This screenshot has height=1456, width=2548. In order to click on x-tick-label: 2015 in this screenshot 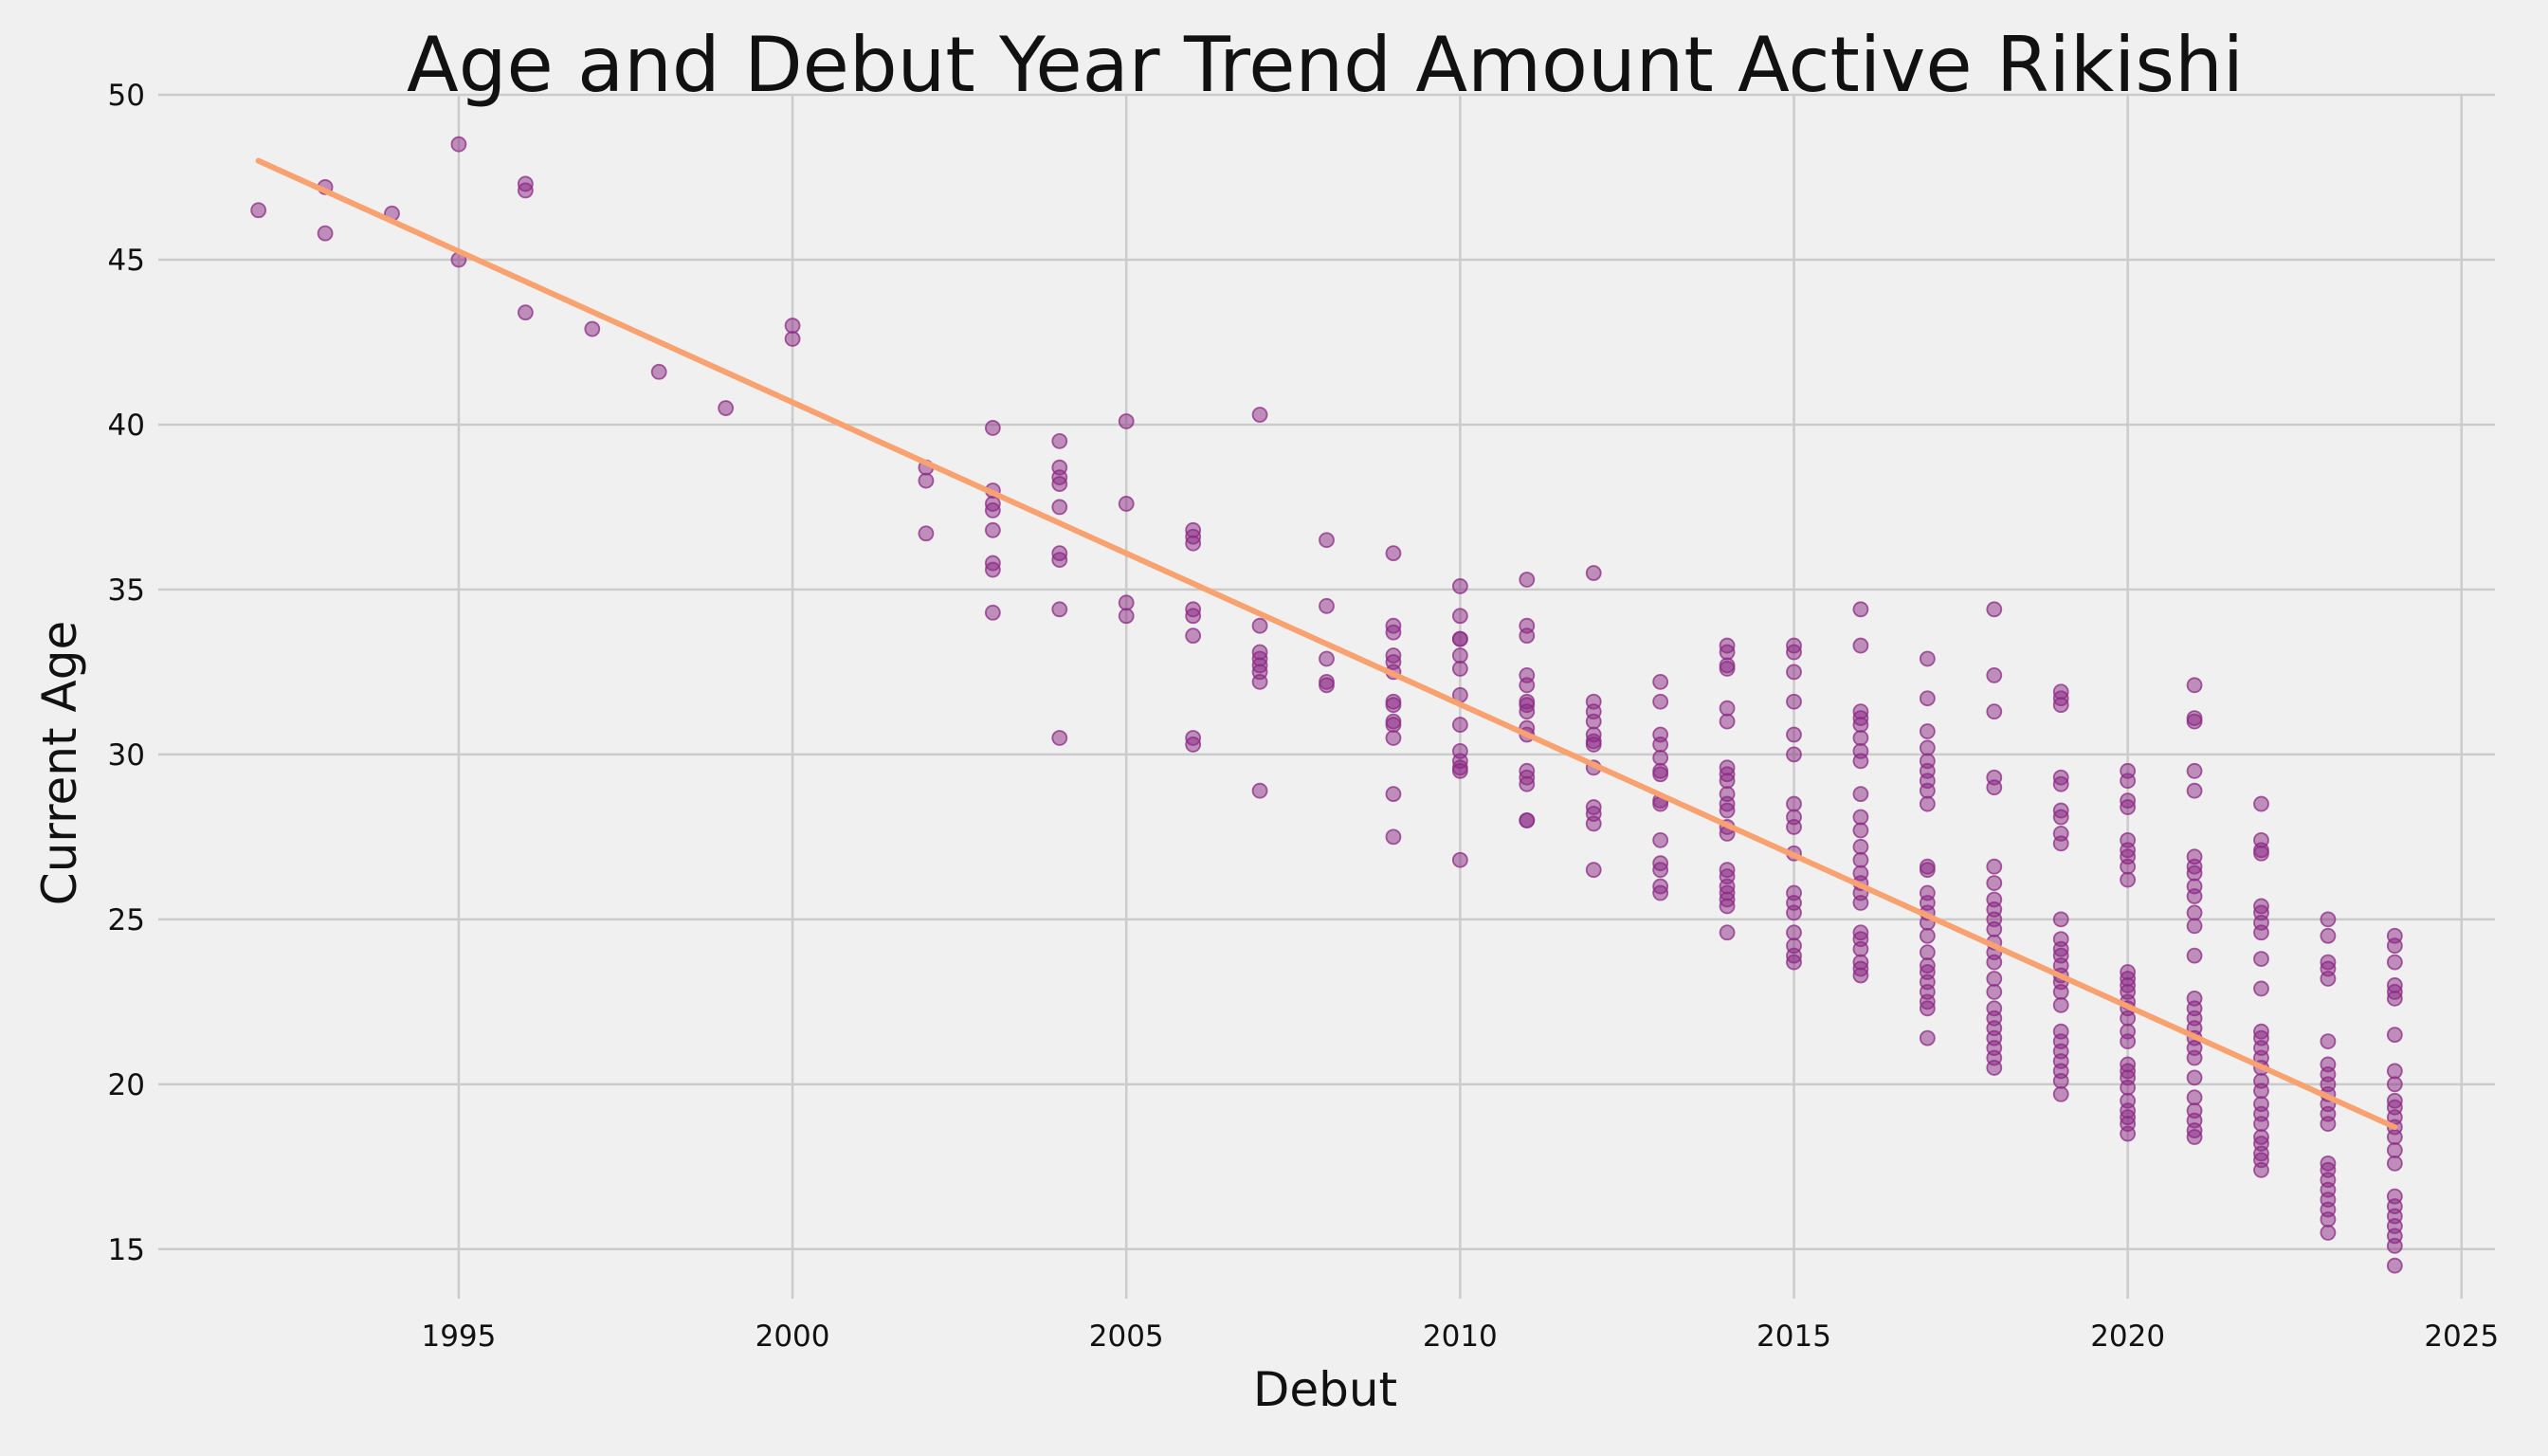, I will do `click(1793, 1337)`.